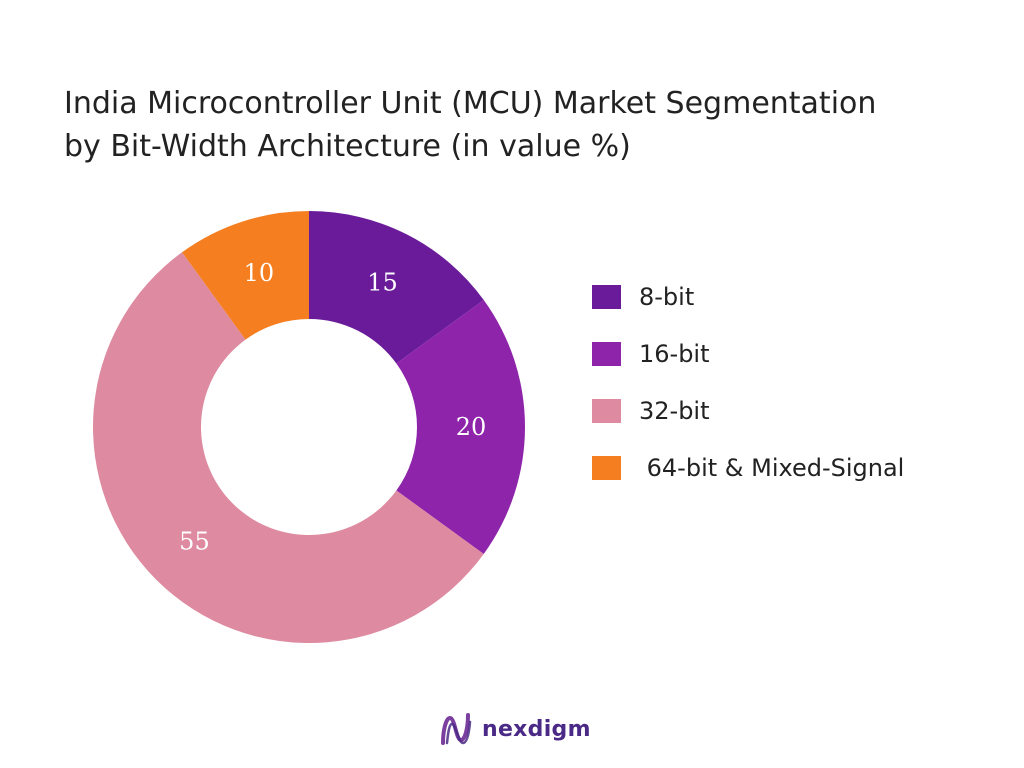 Image resolution: width=1024 pixels, height=768 pixels. I want to click on legend-item-8-bit: 8-bit, so click(748, 296).